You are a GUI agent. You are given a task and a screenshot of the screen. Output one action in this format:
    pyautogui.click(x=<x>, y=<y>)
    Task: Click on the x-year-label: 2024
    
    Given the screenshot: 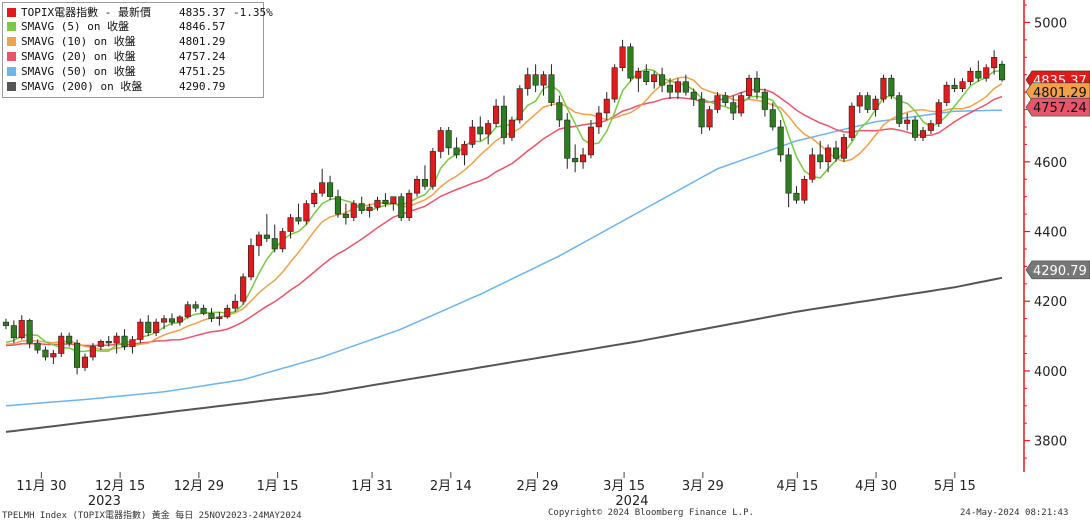 What is the action you would take?
    pyautogui.click(x=631, y=501)
    